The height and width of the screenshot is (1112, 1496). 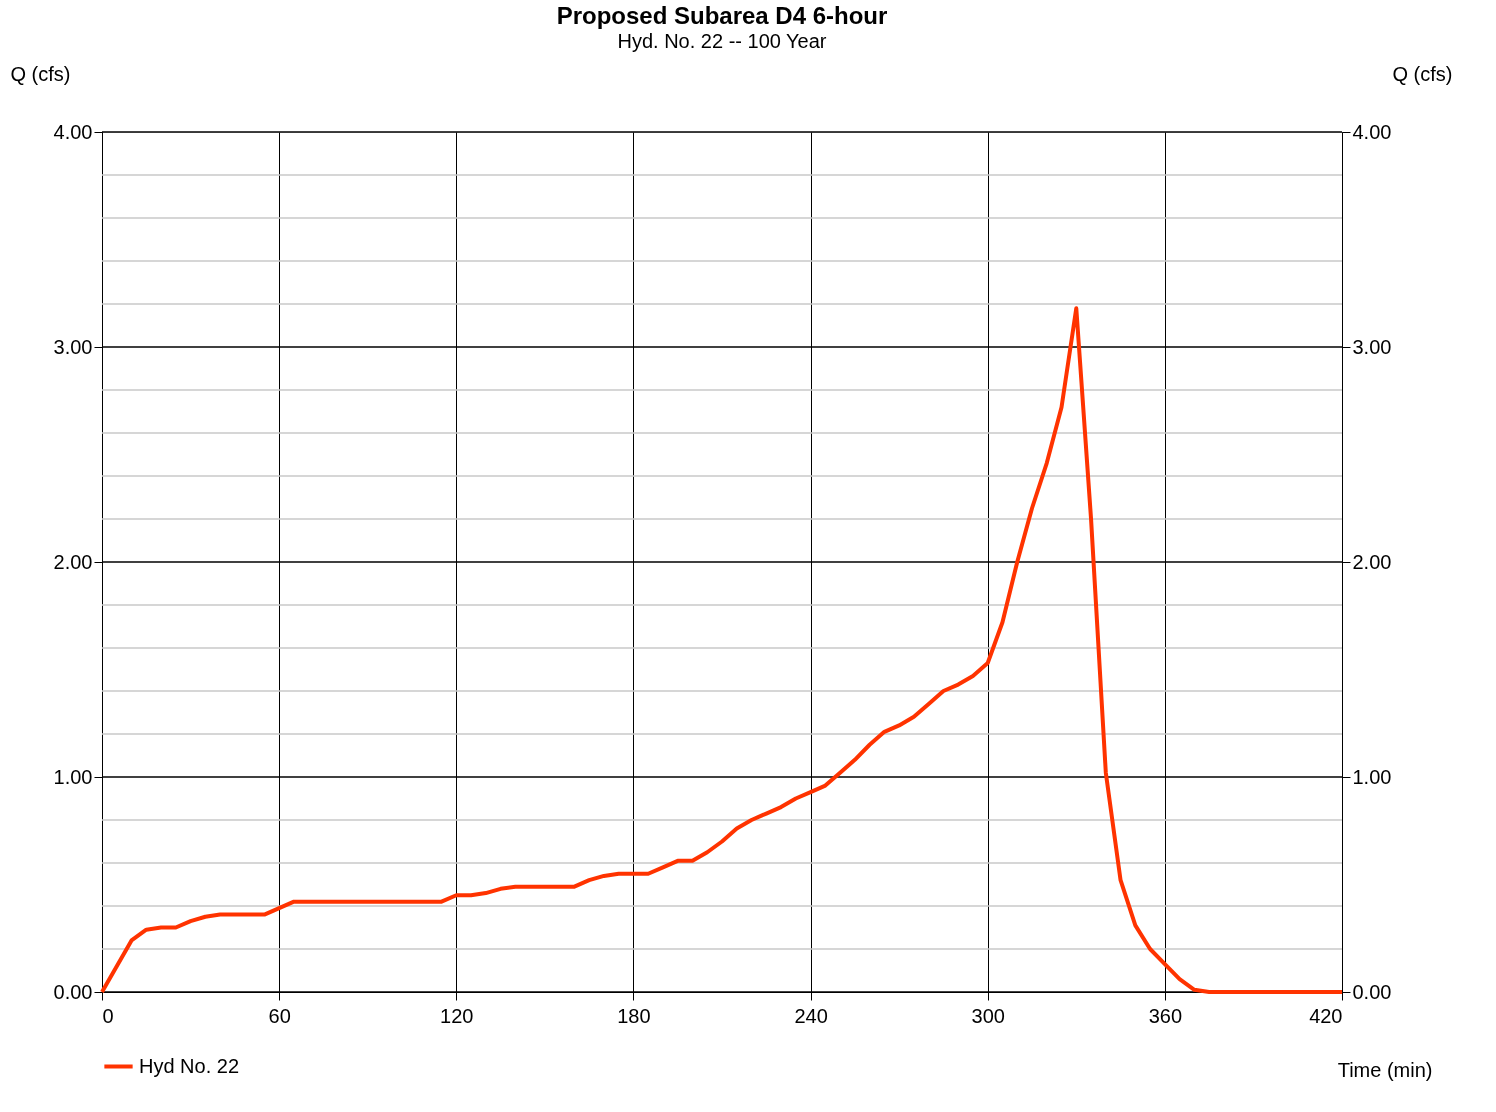 I want to click on y-tick-label: 4.00, so click(x=73, y=131).